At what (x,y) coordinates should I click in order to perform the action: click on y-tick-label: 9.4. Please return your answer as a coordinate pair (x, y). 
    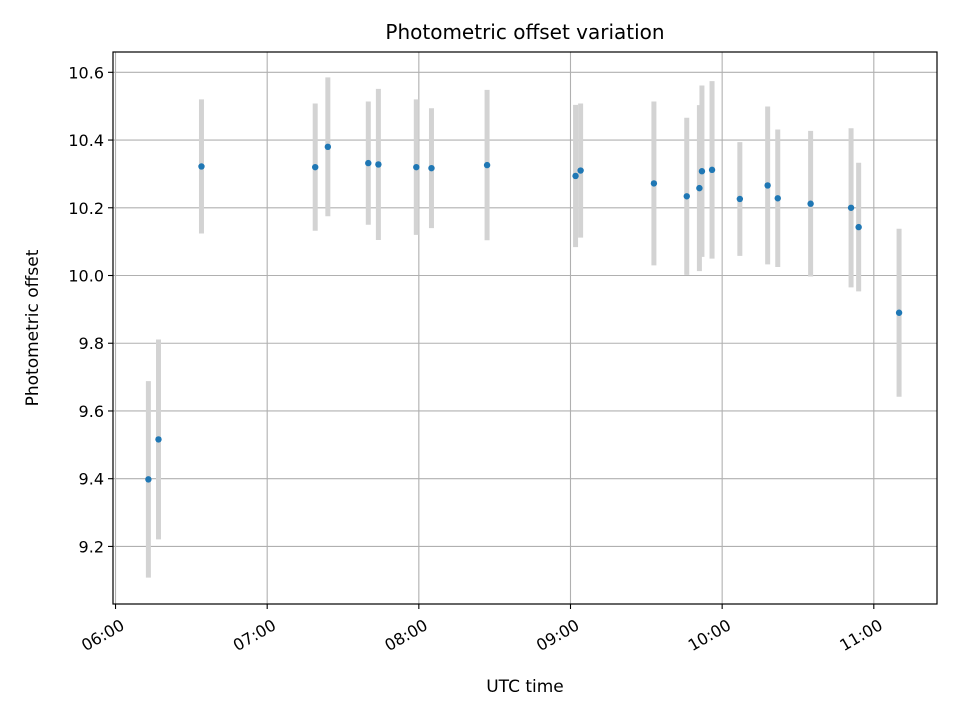
    Looking at the image, I should click on (91, 479).